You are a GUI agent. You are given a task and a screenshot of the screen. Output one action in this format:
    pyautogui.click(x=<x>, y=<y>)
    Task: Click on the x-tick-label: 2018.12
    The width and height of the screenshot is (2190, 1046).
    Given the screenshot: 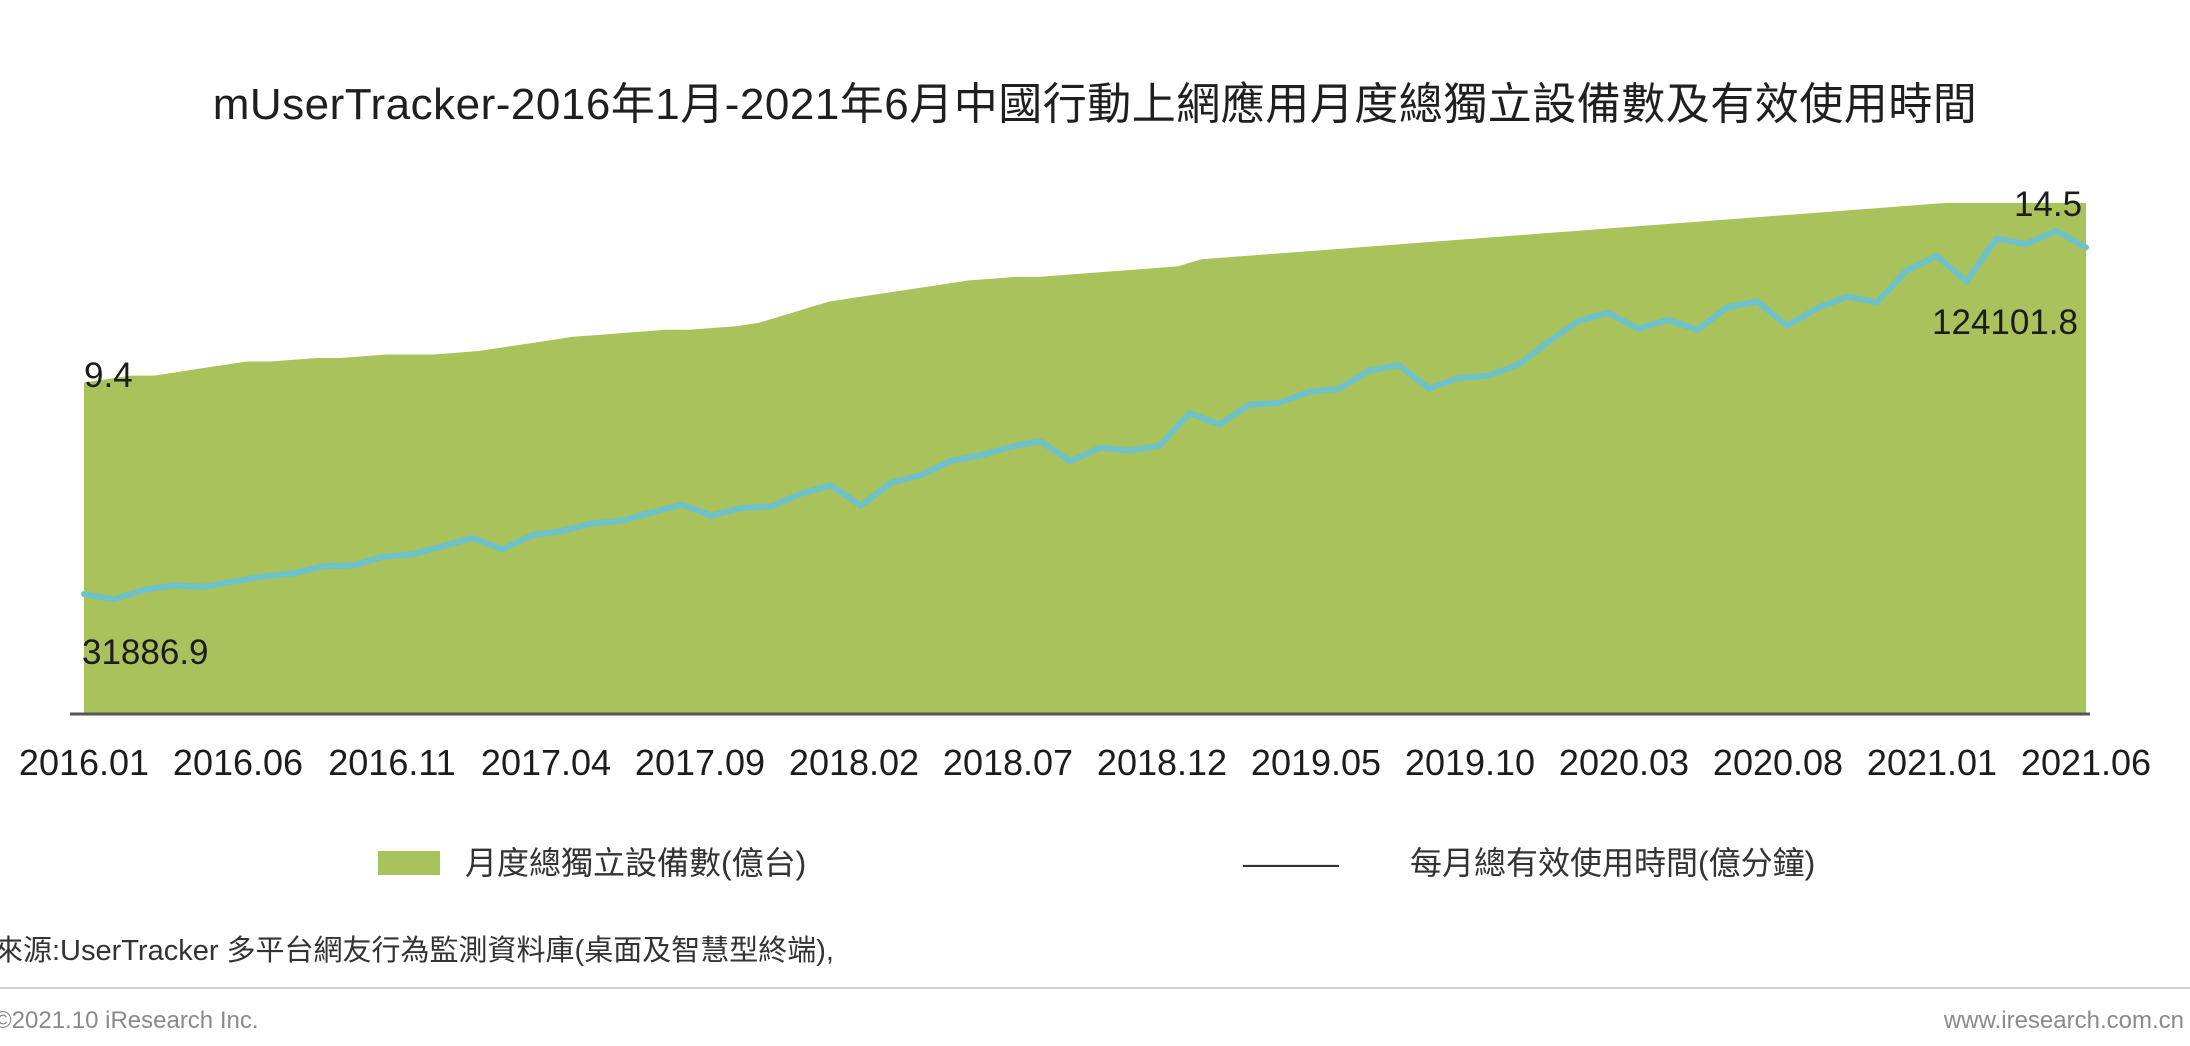 What is the action you would take?
    pyautogui.click(x=1162, y=762)
    